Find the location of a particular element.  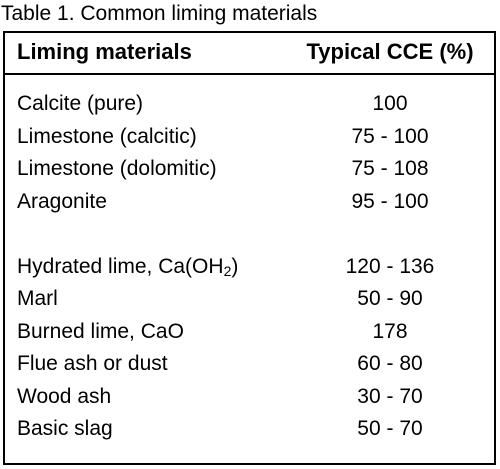

material-cell: Limestone (calcitic) is located at coordinates (107, 136).